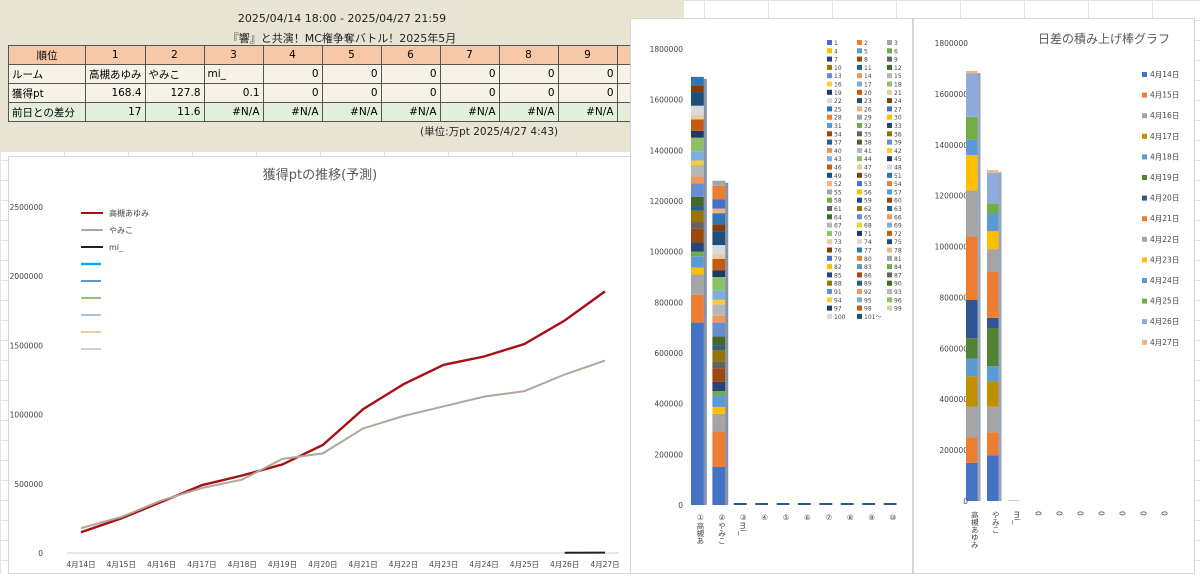 The image size is (1200, 577). I want to click on table-cell-points-1: 168.4, so click(116, 93).